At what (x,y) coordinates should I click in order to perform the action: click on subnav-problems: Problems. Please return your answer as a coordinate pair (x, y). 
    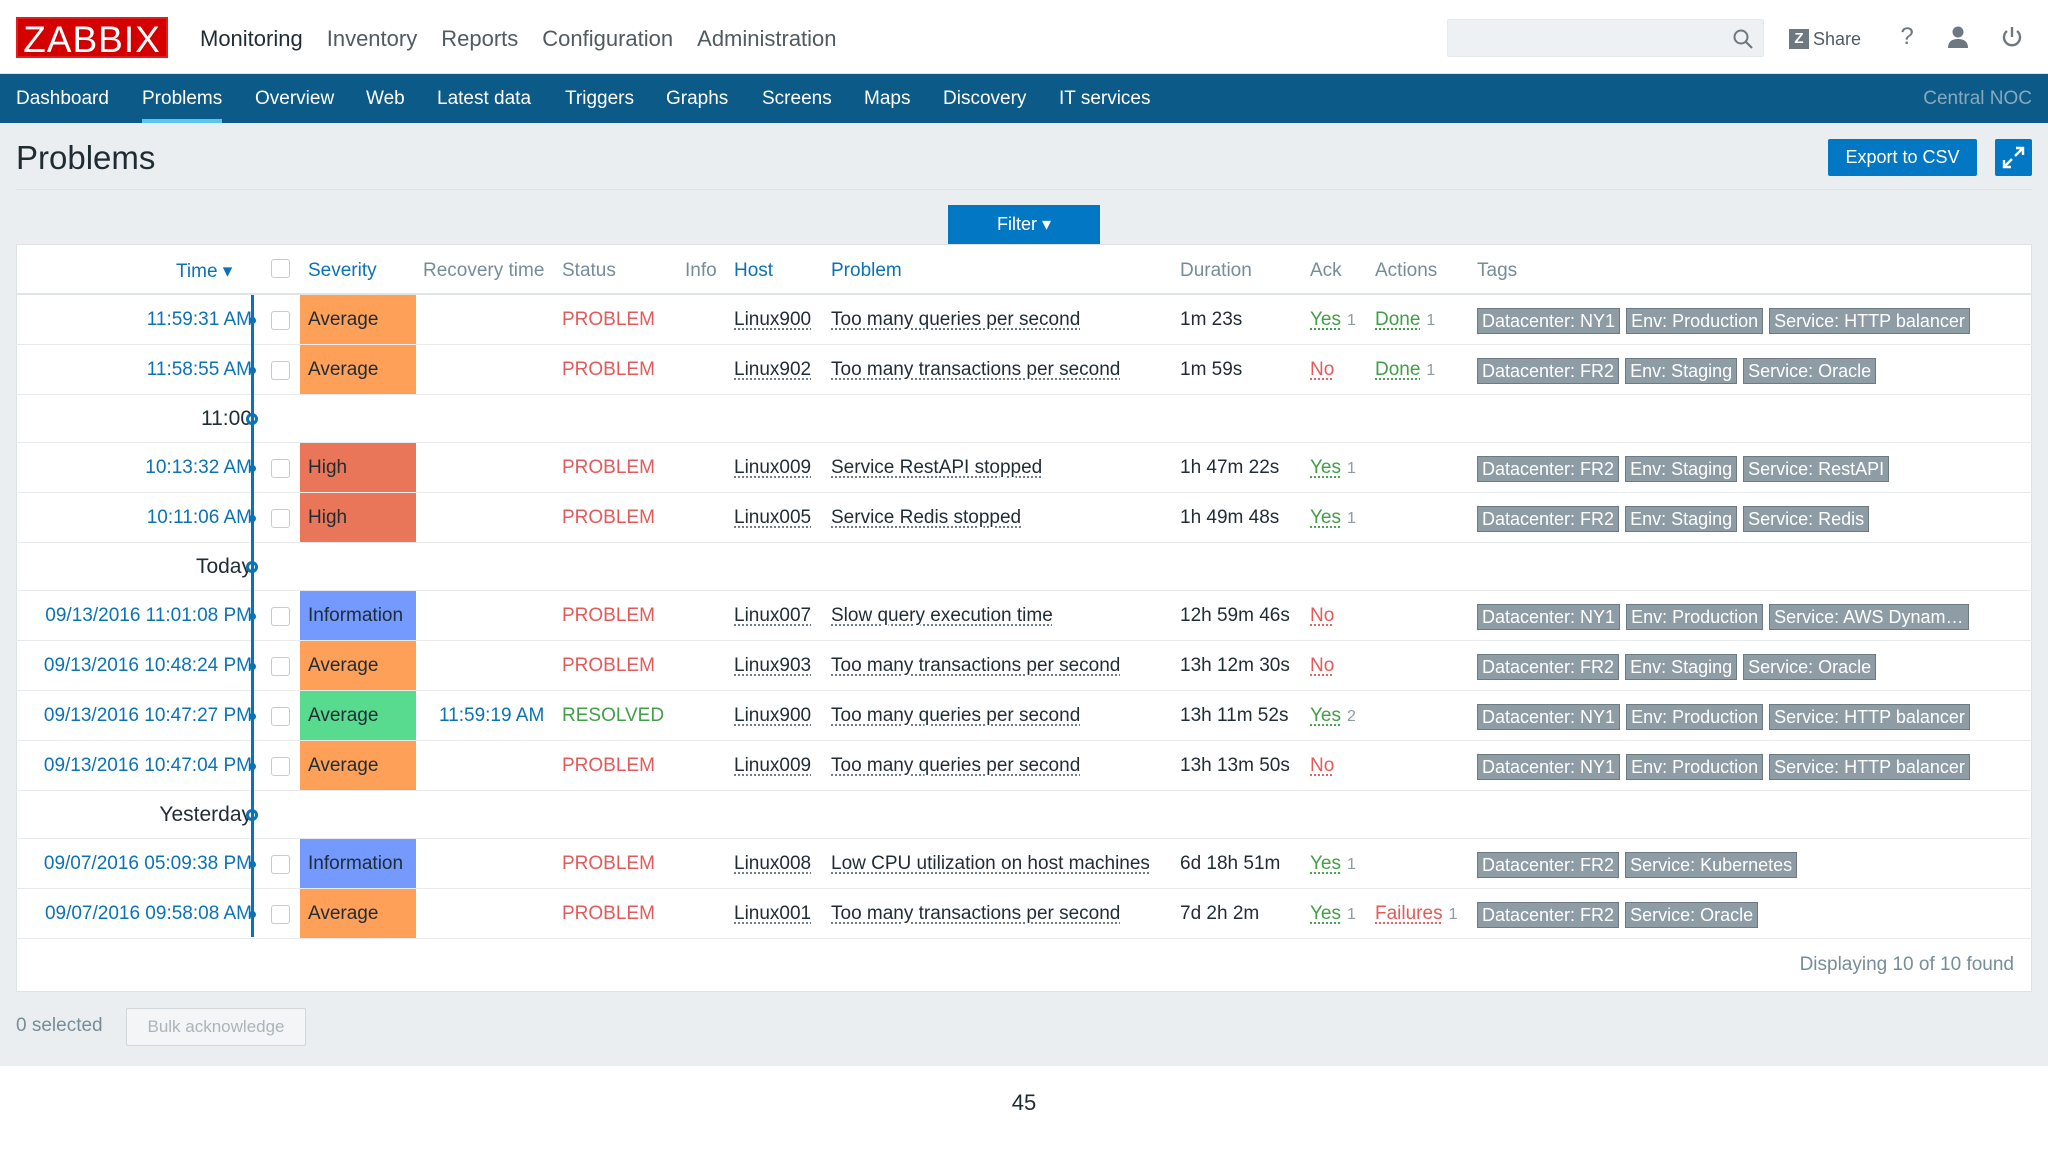
    Looking at the image, I should click on (182, 98).